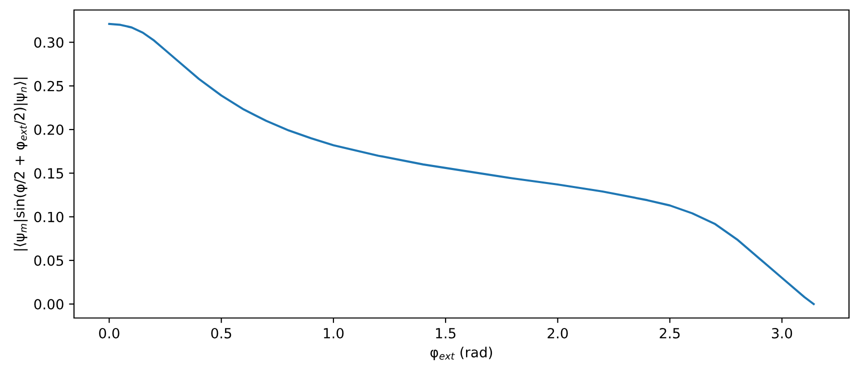 This screenshot has width=859, height=375. Describe the element at coordinates (21, 164) in the screenshot. I see `y-axis-title: |⟨ψ$_{m}$|sin(φ/2 + φ$_{ext}$/2)|ψ$_{n}$⟩|` at that location.